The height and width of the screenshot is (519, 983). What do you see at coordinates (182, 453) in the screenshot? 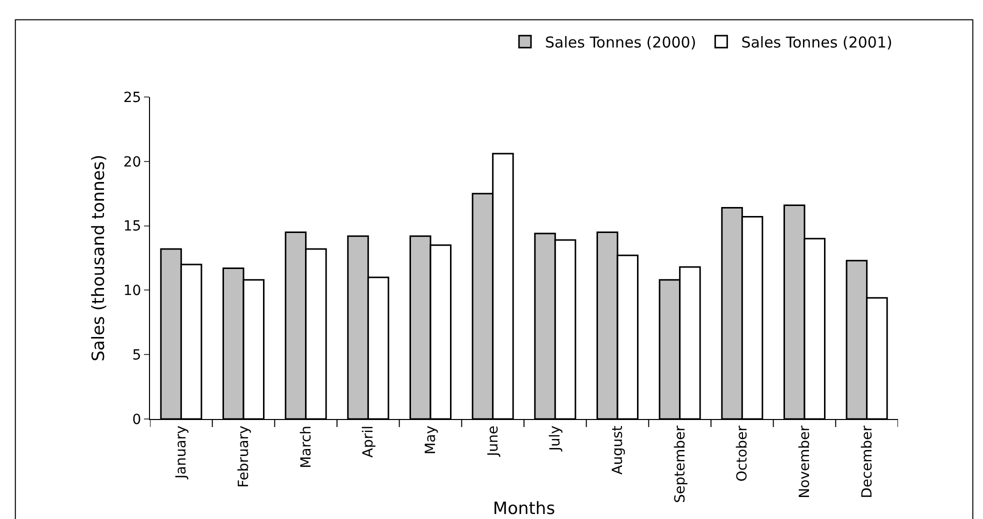
I see `x-tick-label: January` at bounding box center [182, 453].